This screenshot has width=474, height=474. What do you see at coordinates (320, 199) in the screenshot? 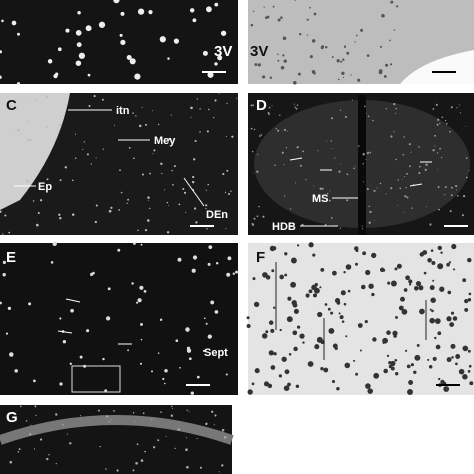
I see `annotation: MS` at bounding box center [320, 199].